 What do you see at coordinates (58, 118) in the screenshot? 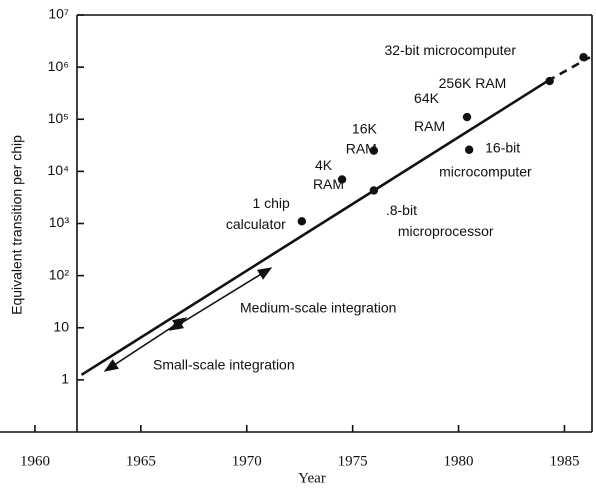
I see `y-tick-label: 10⁵` at bounding box center [58, 118].